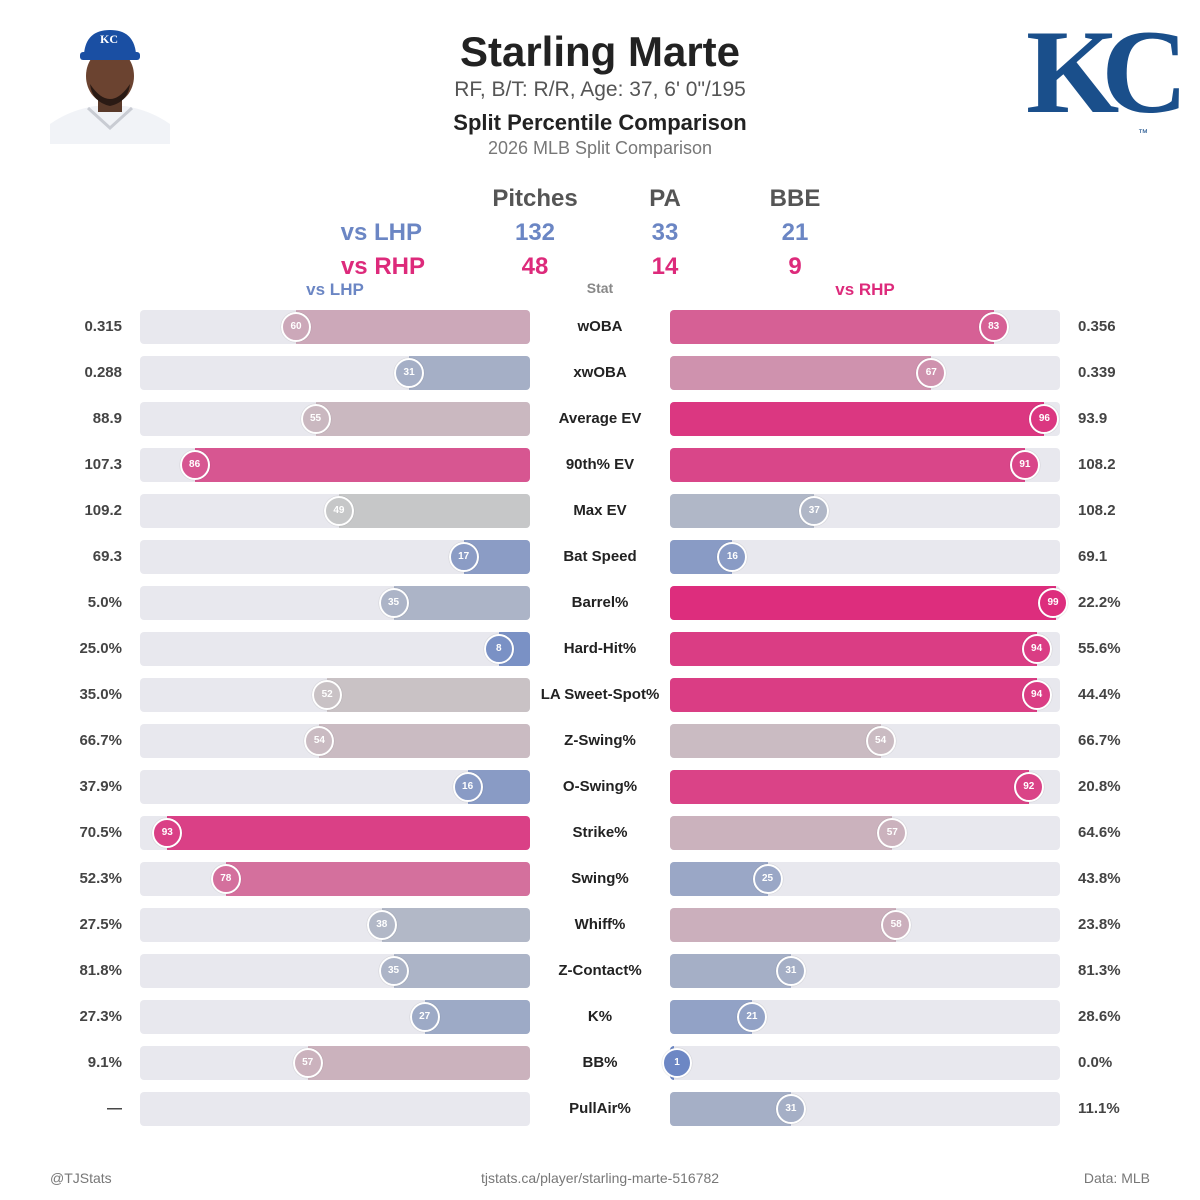 This screenshot has width=1200, height=1200. I want to click on lhp-bar-track-average-ev: 55, so click(335, 419).